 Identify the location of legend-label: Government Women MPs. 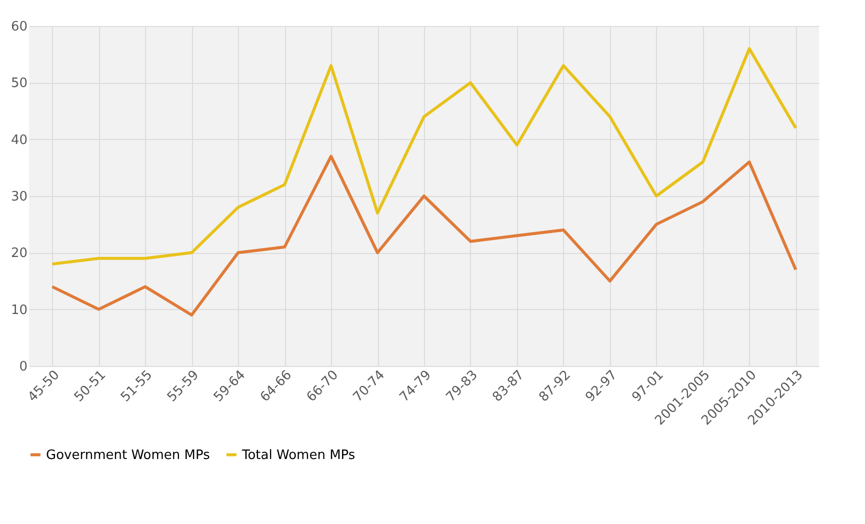
(128, 455).